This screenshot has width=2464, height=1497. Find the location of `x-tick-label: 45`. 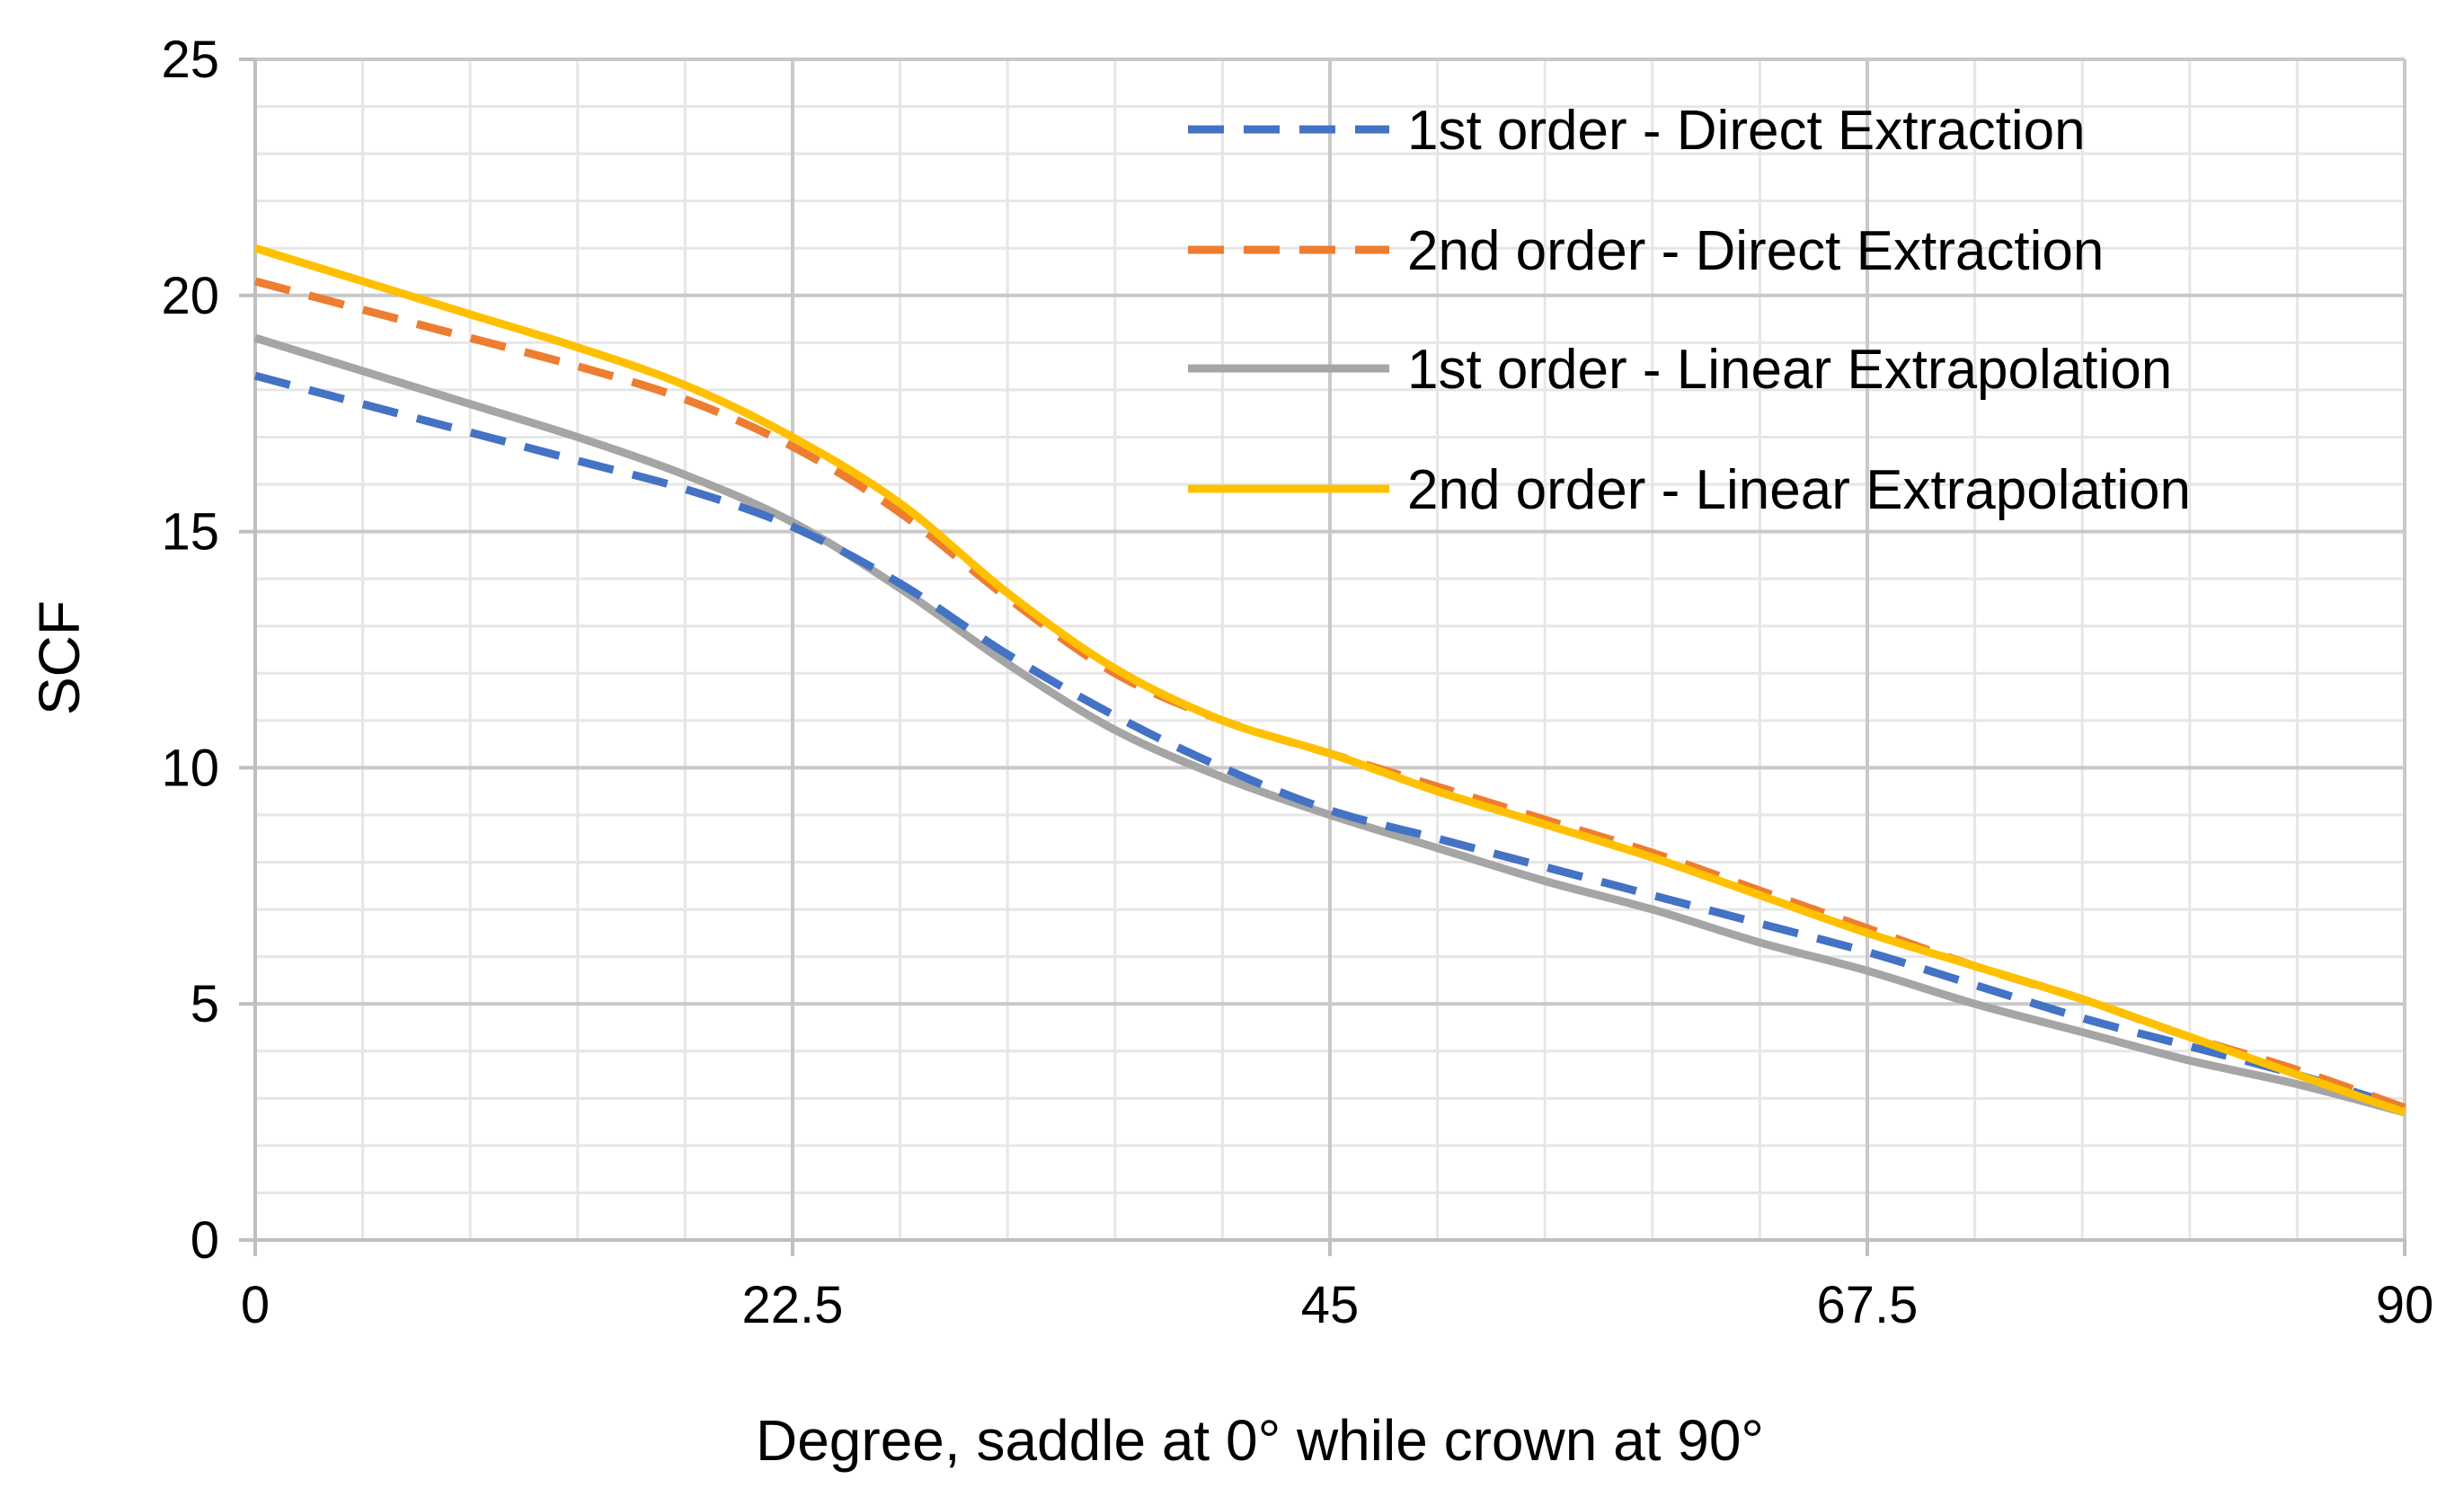

x-tick-label: 45 is located at coordinates (1330, 1305).